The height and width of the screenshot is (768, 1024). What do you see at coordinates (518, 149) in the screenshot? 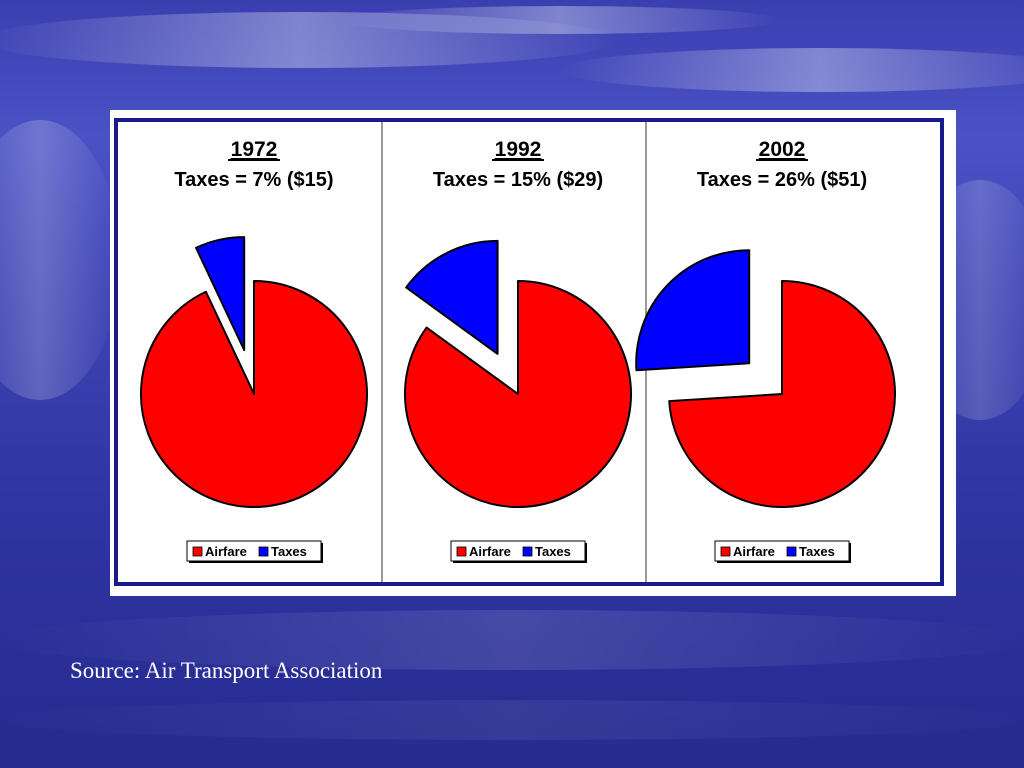
I see `chart-title: 1992` at bounding box center [518, 149].